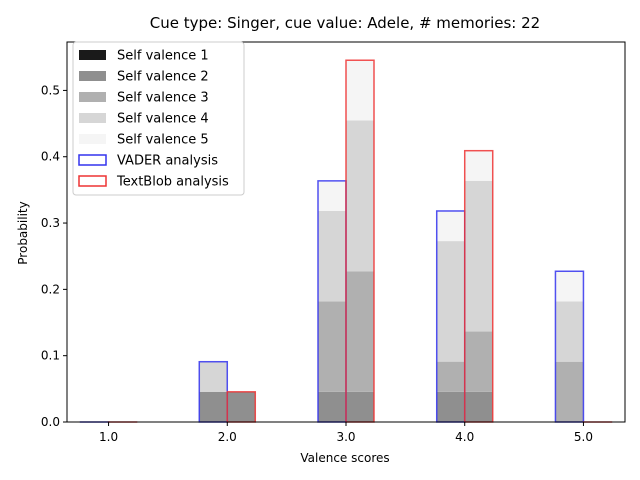  I want to click on x-tick-label-5: 5.0, so click(583, 437).